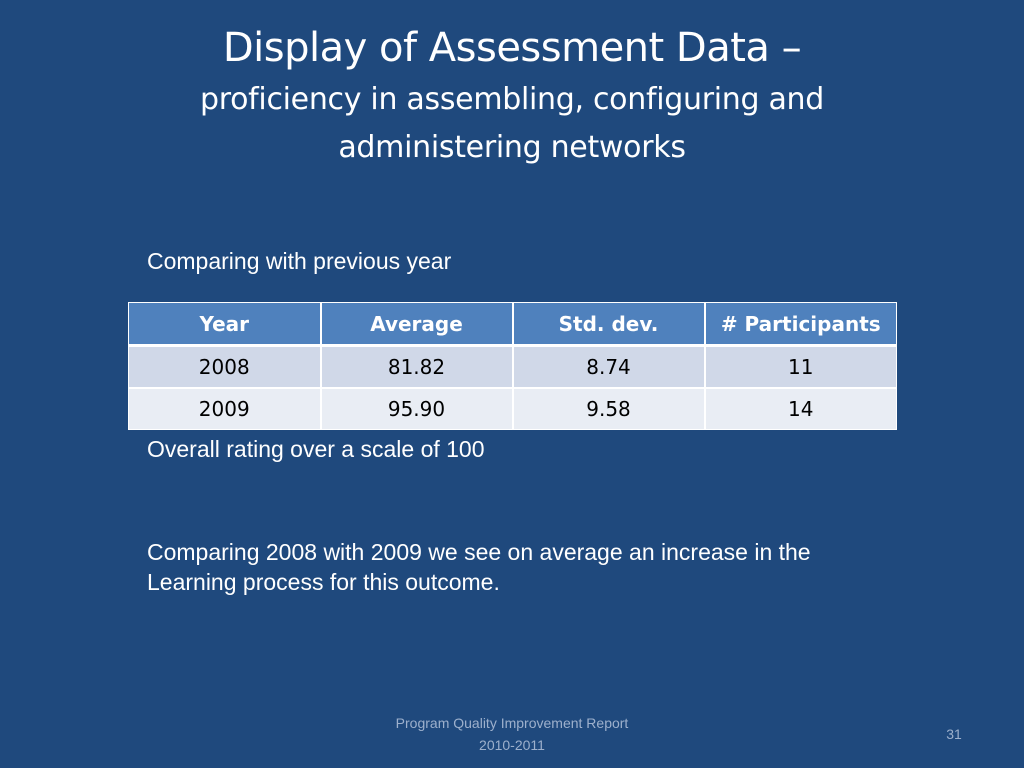  Describe the element at coordinates (512, 147) in the screenshot. I see `title-sub-line-2: administering networks` at that location.